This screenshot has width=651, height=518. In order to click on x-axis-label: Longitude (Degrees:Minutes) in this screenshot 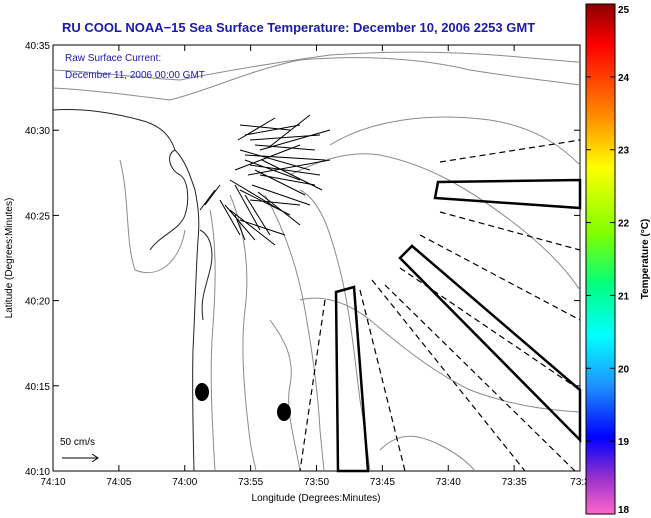, I will do `click(316, 498)`.